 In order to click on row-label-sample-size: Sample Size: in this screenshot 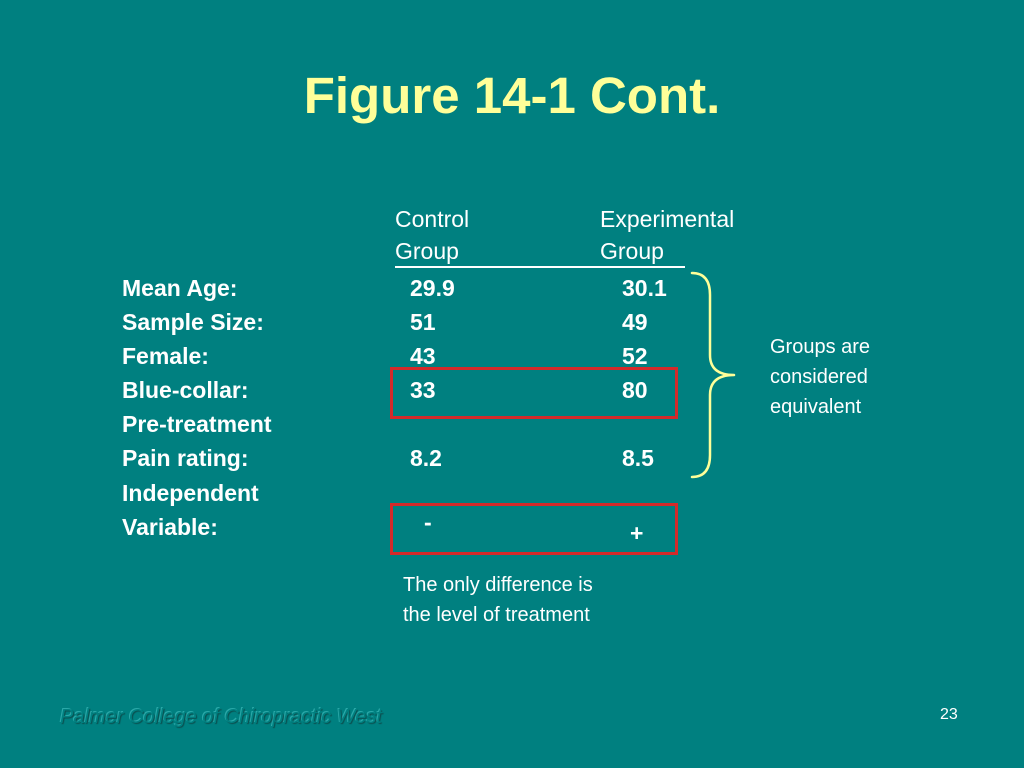, I will do `click(193, 322)`.